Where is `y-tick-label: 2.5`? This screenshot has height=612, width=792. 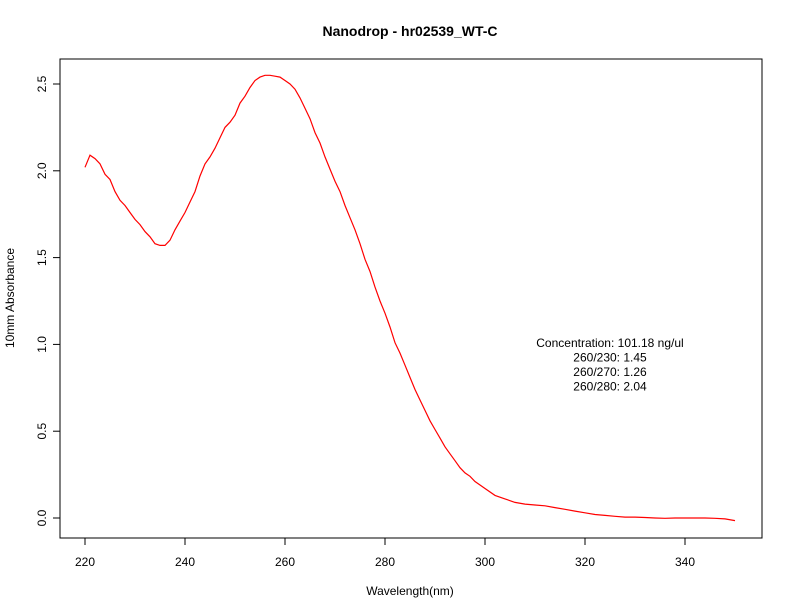
y-tick-label: 2.5 is located at coordinates (42, 83).